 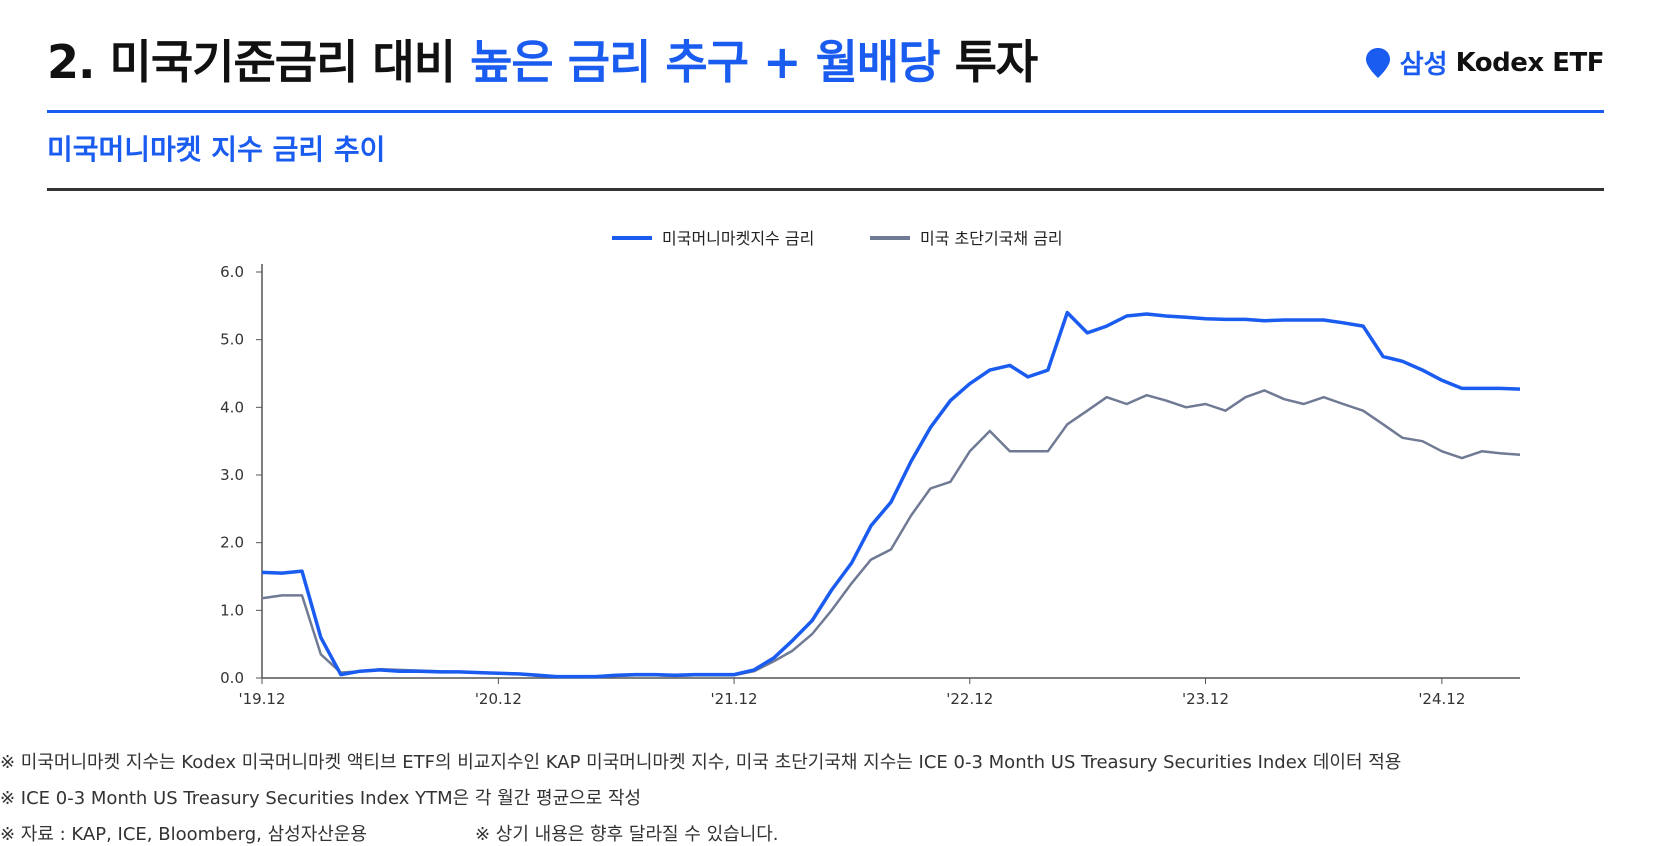 I want to click on y-tick-label: 3.0, so click(x=232, y=475).